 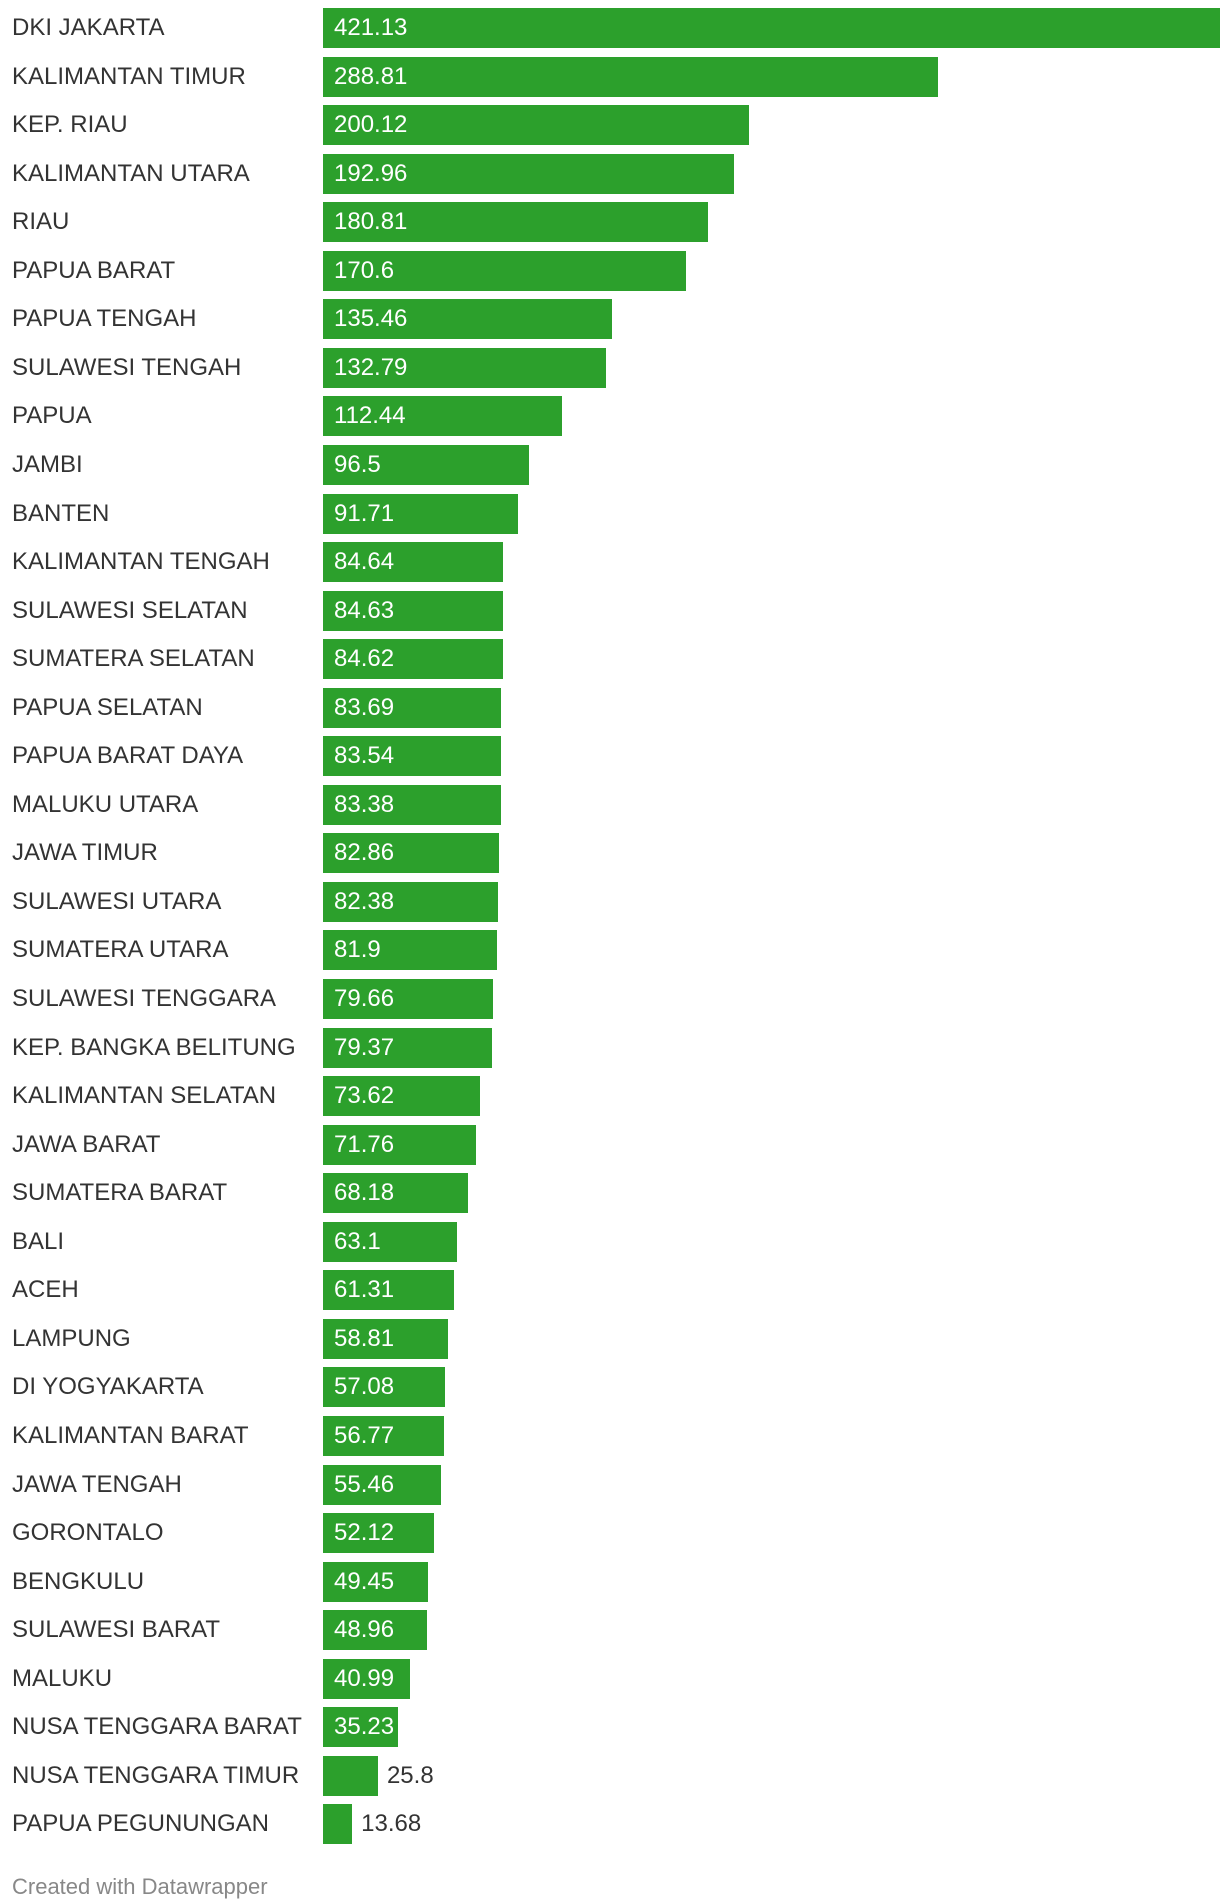 What do you see at coordinates (371, 125) in the screenshot?
I see `value-label: 200.12` at bounding box center [371, 125].